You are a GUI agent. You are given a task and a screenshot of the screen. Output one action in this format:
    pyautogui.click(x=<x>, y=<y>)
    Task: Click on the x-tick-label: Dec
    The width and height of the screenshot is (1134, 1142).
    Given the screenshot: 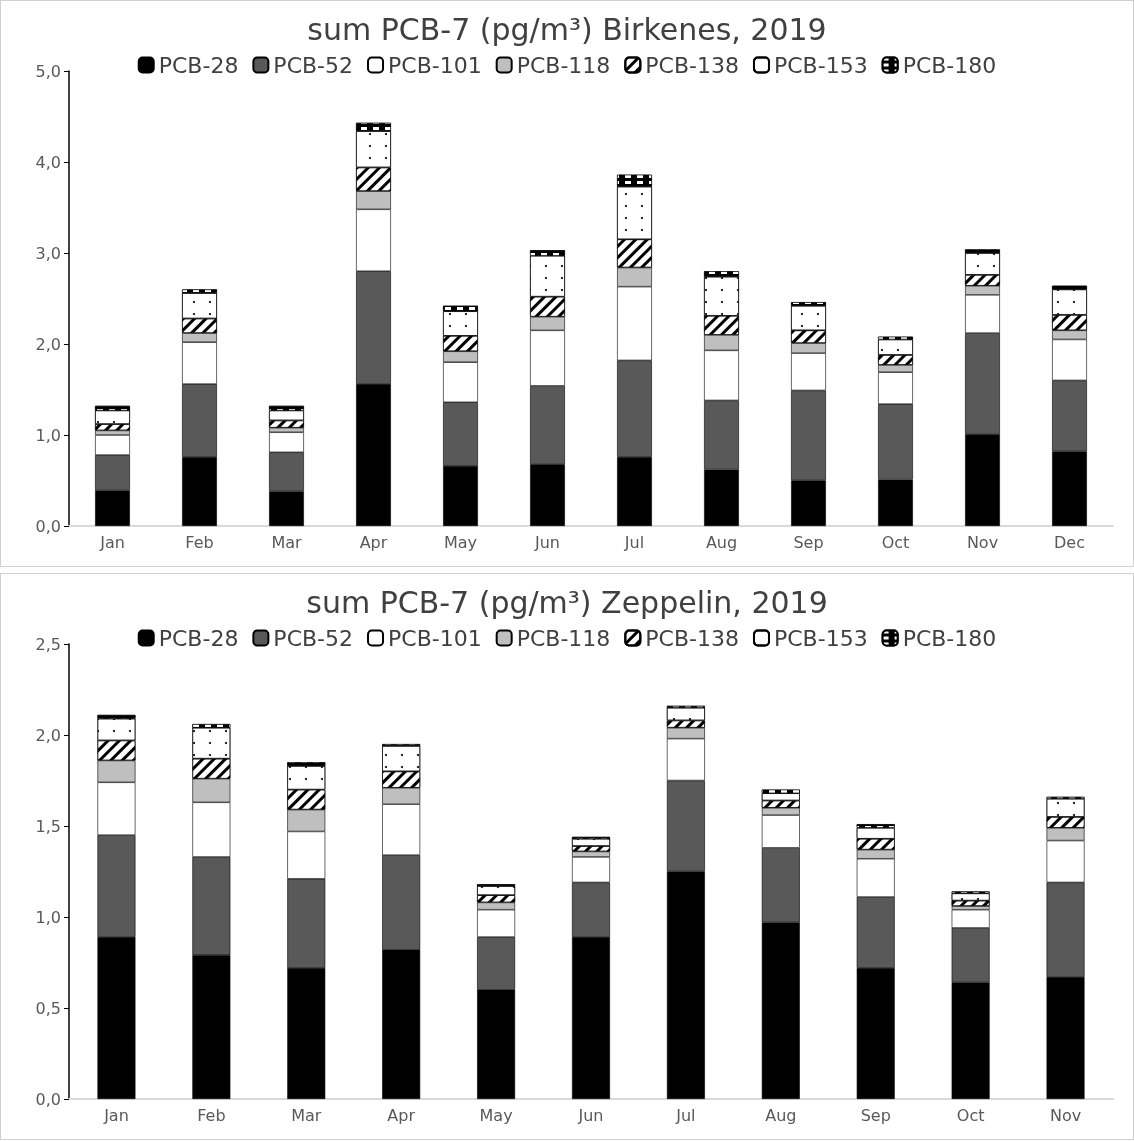 What is the action you would take?
    pyautogui.click(x=1069, y=542)
    